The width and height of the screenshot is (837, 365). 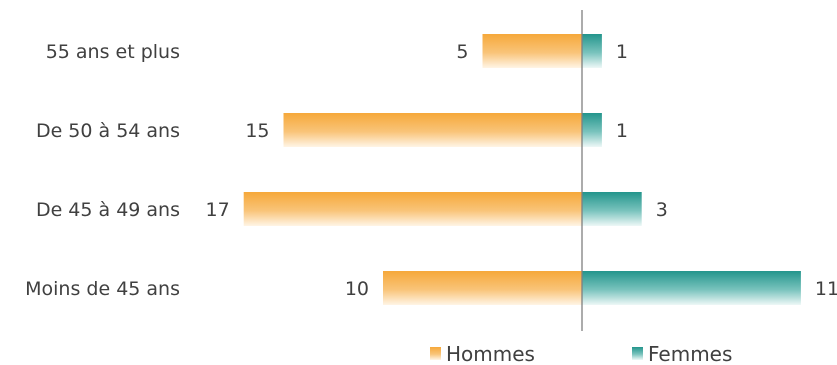 What do you see at coordinates (637, 353) in the screenshot?
I see `legend-swatch-femmes` at bounding box center [637, 353].